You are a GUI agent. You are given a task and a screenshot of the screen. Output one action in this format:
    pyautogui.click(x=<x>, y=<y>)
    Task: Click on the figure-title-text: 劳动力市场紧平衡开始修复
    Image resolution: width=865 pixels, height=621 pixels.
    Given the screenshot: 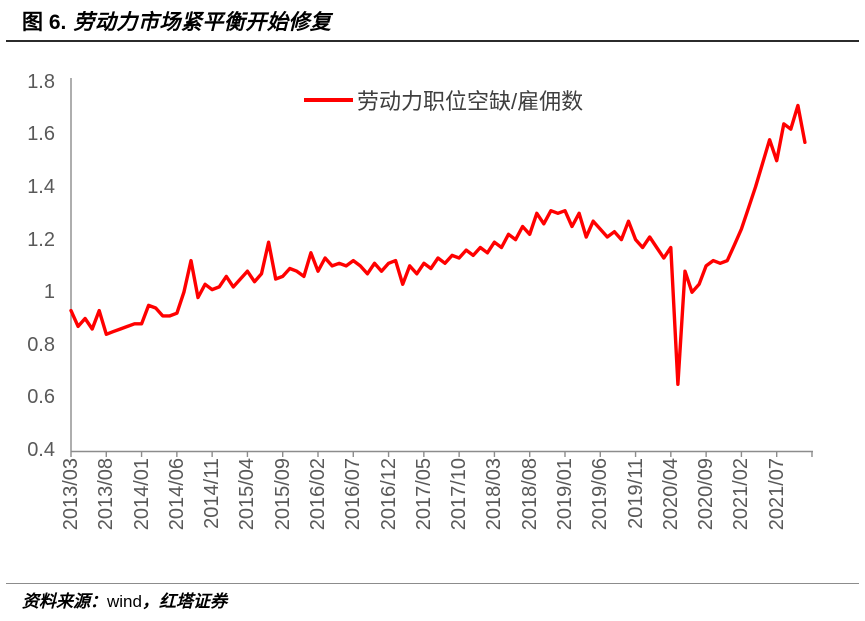 What is the action you would take?
    pyautogui.click(x=202, y=22)
    